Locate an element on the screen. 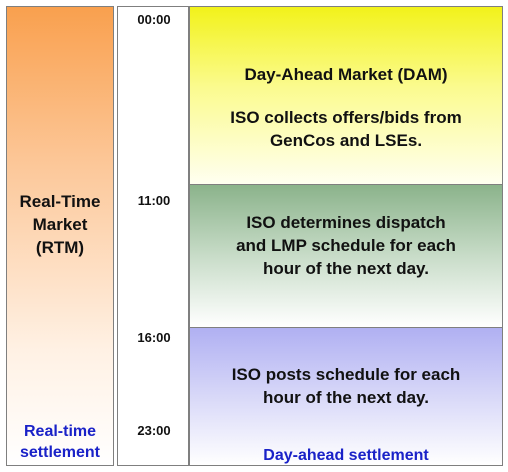  rtm-settlement: Real-time settlement is located at coordinates (60, 442).